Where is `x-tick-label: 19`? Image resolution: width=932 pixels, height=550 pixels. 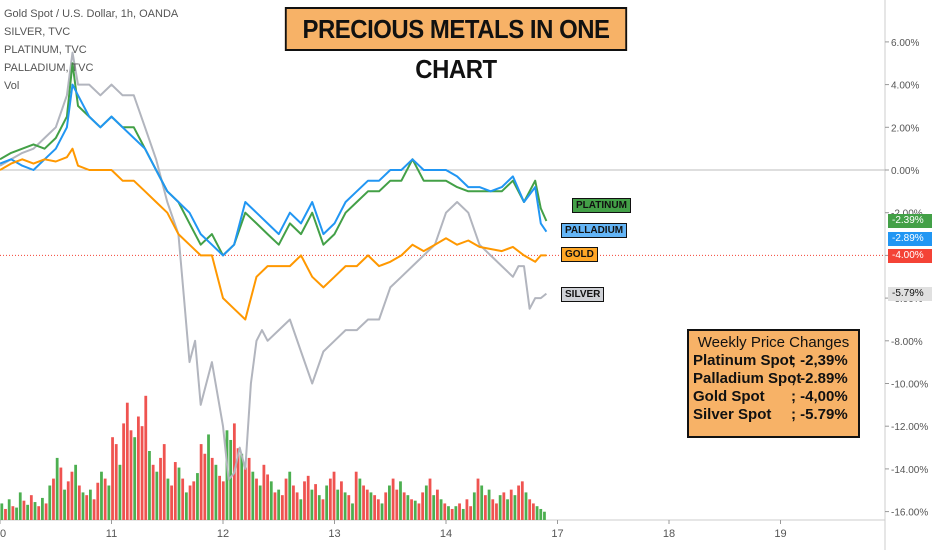 x-tick-label: 19 is located at coordinates (780, 534).